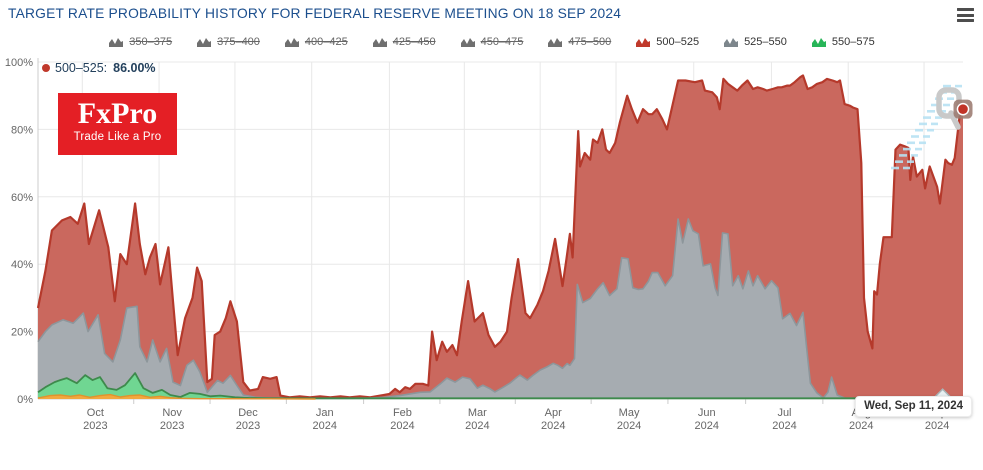 This screenshot has height=470, width=983. Describe the element at coordinates (963, 109) in the screenshot. I see `cursor-marker` at that location.